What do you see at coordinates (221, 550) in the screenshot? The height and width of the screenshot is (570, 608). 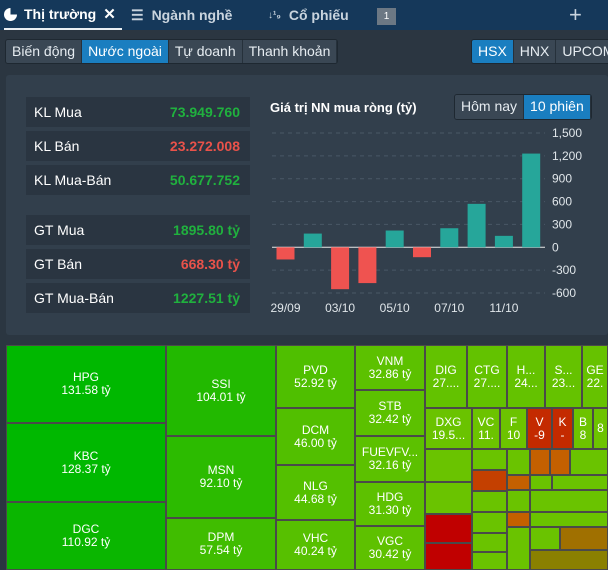 I see `tile-value: 57.54 tỷ` at bounding box center [221, 550].